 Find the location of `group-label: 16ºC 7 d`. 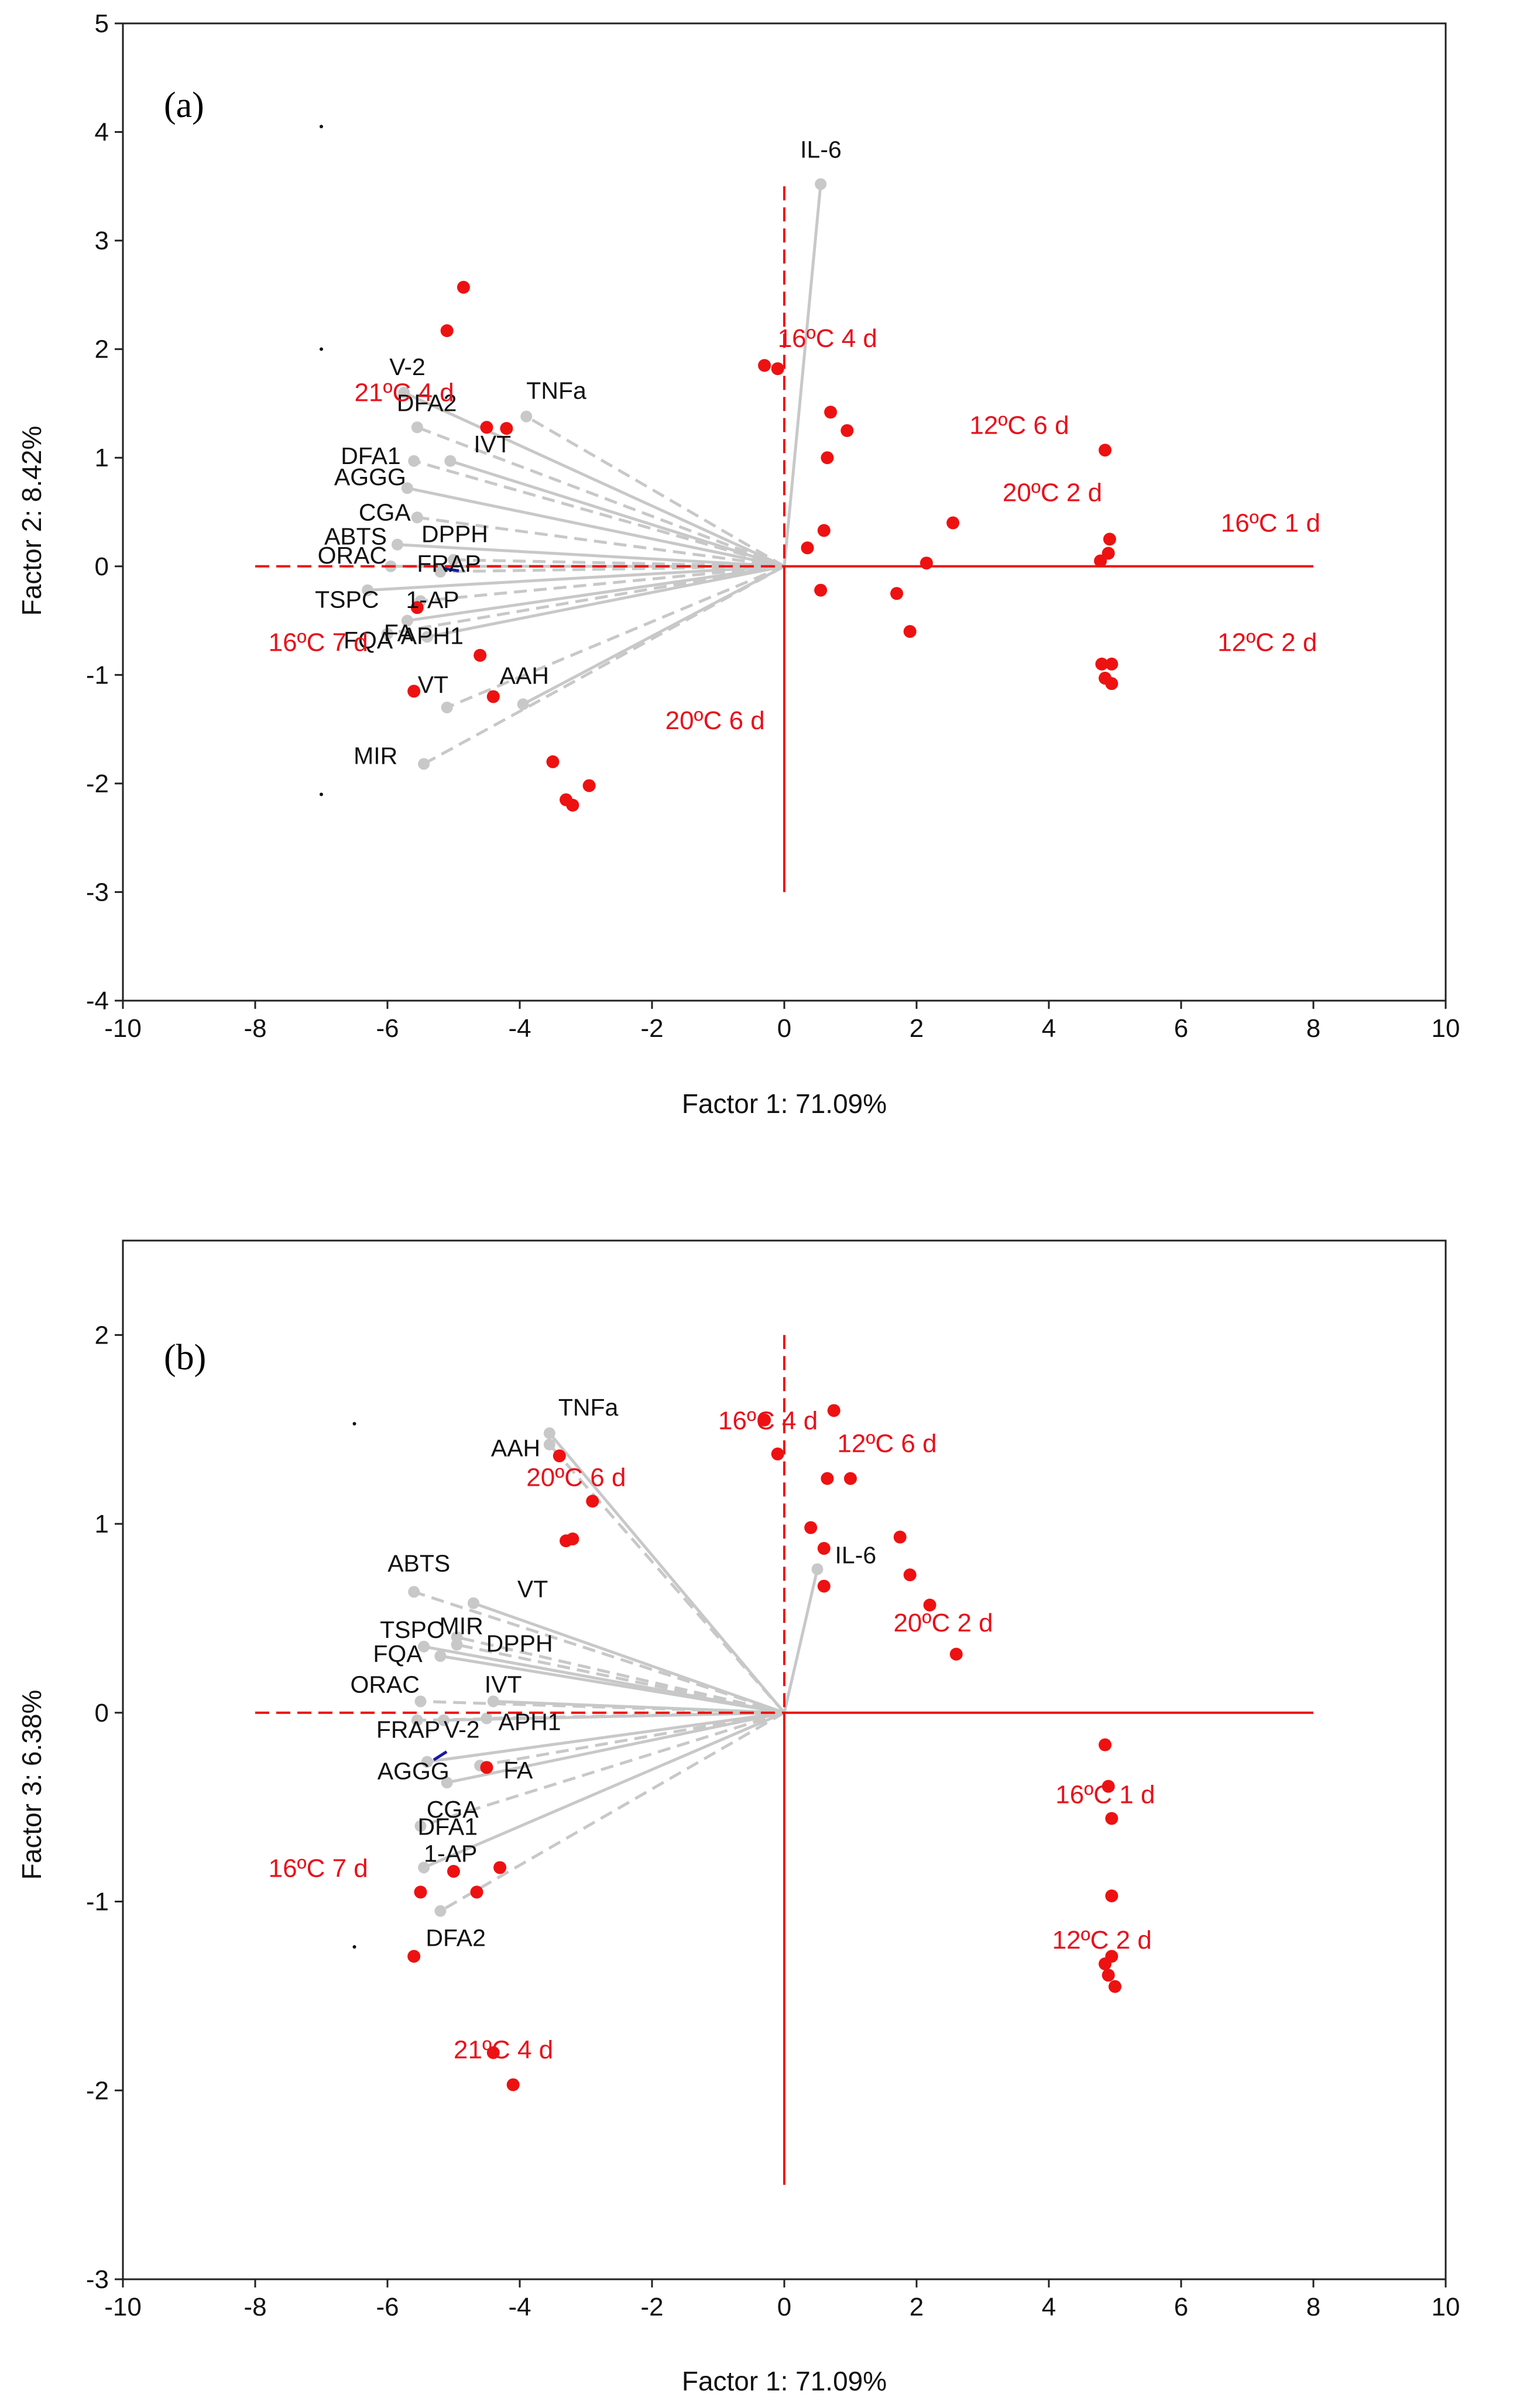

group-label: 16ºC 7 d is located at coordinates (318, 642).